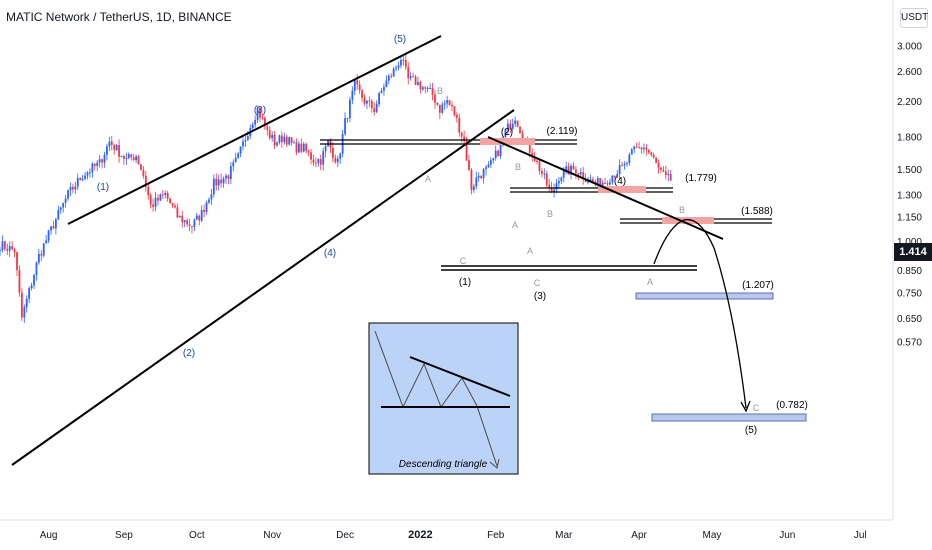  What do you see at coordinates (909, 319) in the screenshot?
I see `y-tick-label: 0.650` at bounding box center [909, 319].